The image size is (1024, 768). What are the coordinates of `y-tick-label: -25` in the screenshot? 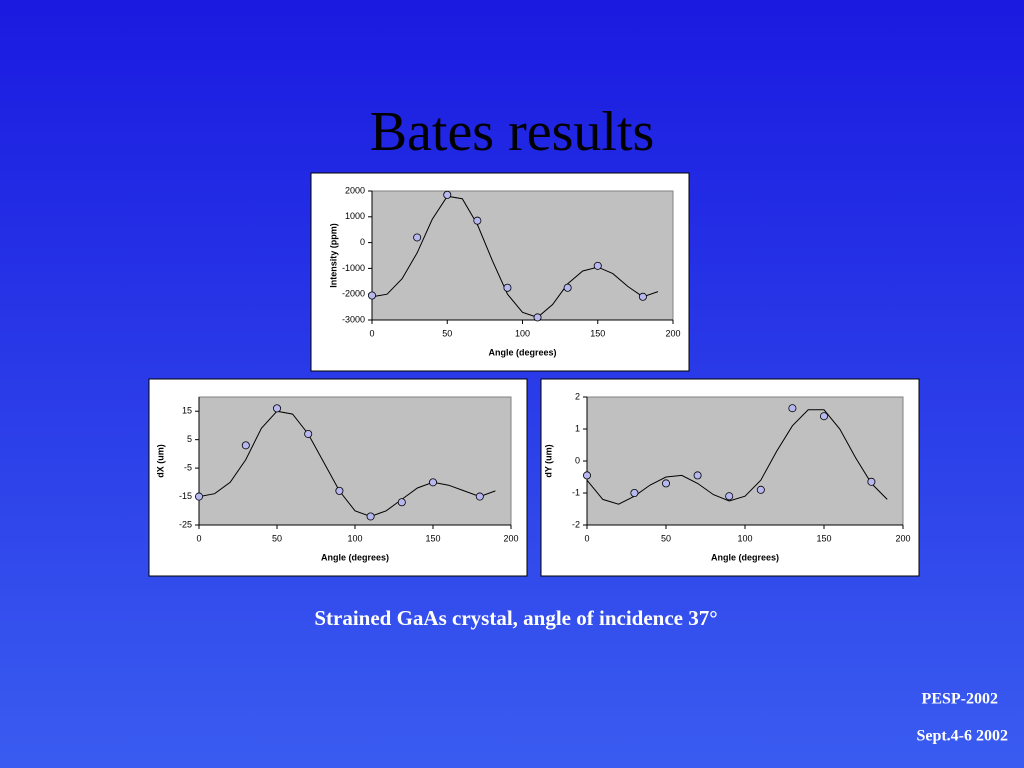 It's located at (185, 524).